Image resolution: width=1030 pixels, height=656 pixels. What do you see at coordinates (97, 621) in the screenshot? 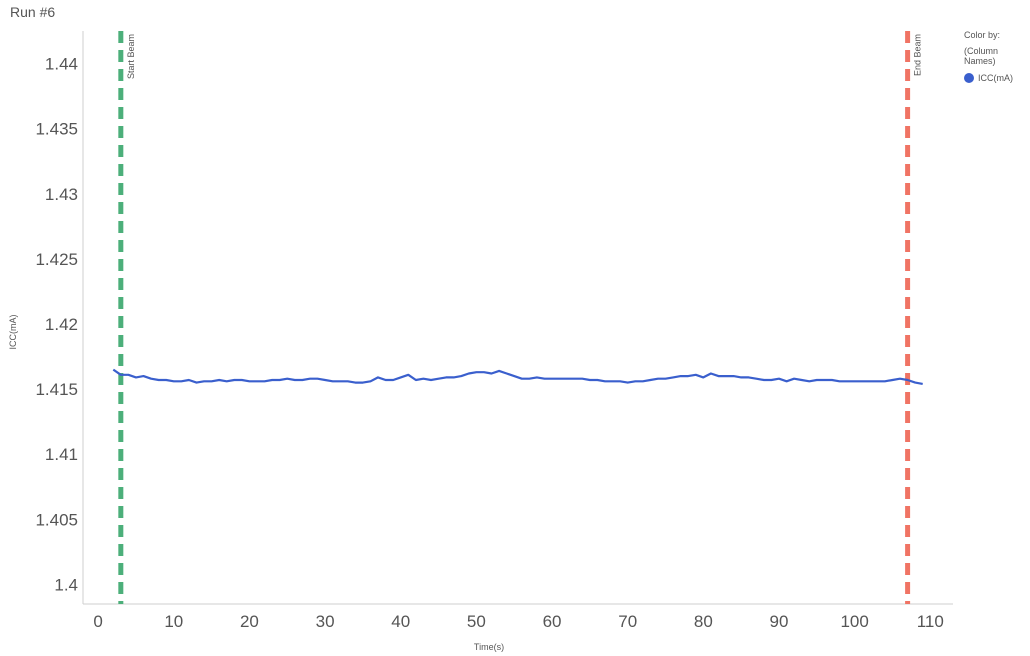
I see `x-tick-label: 0` at bounding box center [97, 621].